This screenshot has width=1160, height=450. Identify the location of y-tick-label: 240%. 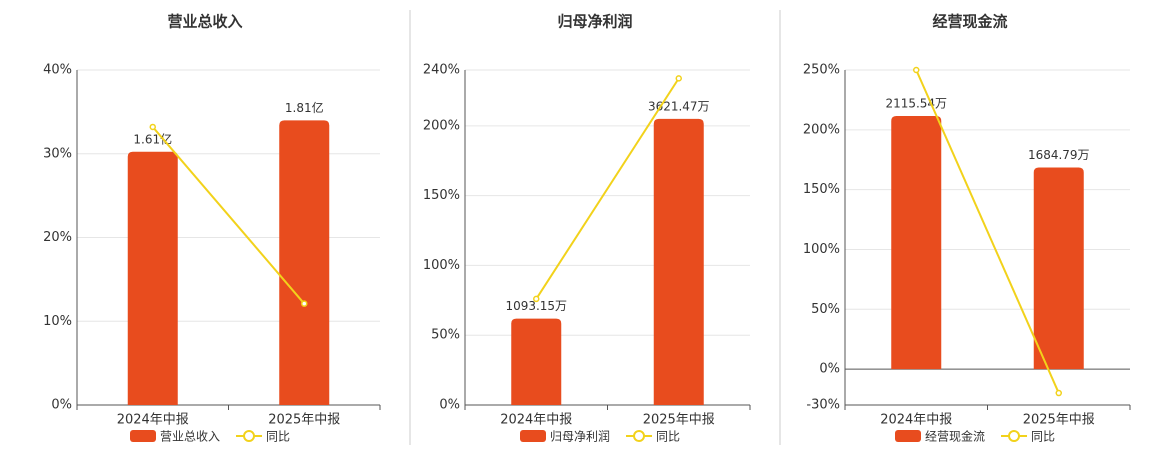
(441, 70).